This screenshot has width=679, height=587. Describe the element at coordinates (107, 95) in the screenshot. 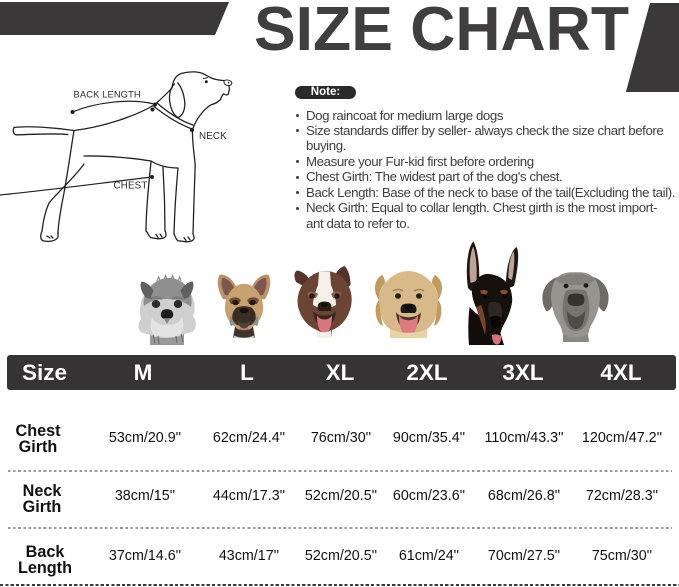

I see `svg-text: BACK LENGTH` at that location.